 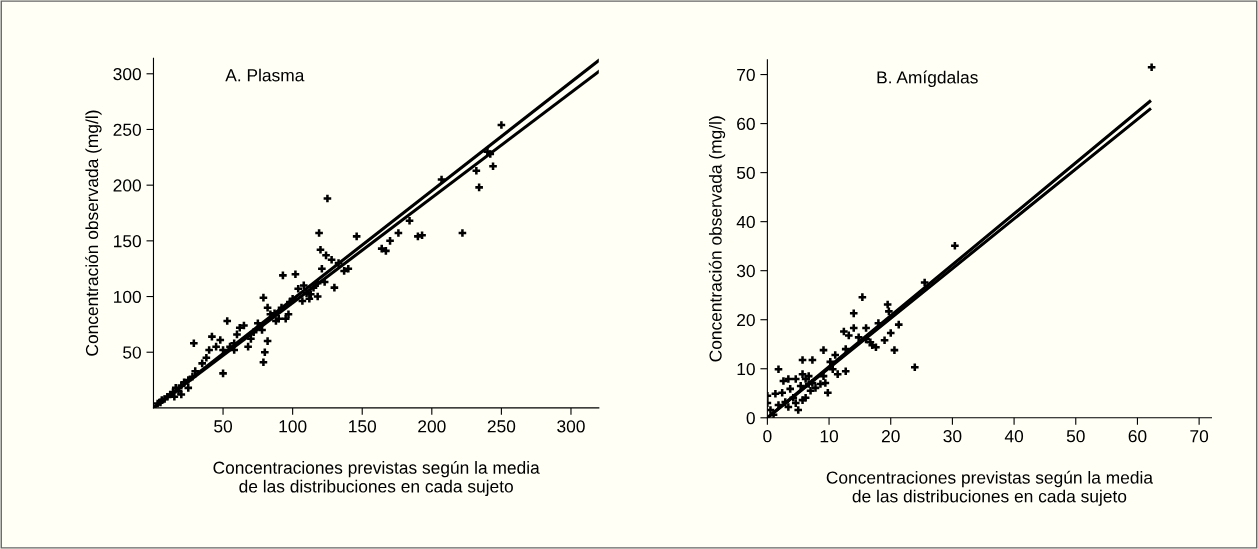 What do you see at coordinates (127, 74) in the screenshot?
I see `y-tick-label: 300` at bounding box center [127, 74].